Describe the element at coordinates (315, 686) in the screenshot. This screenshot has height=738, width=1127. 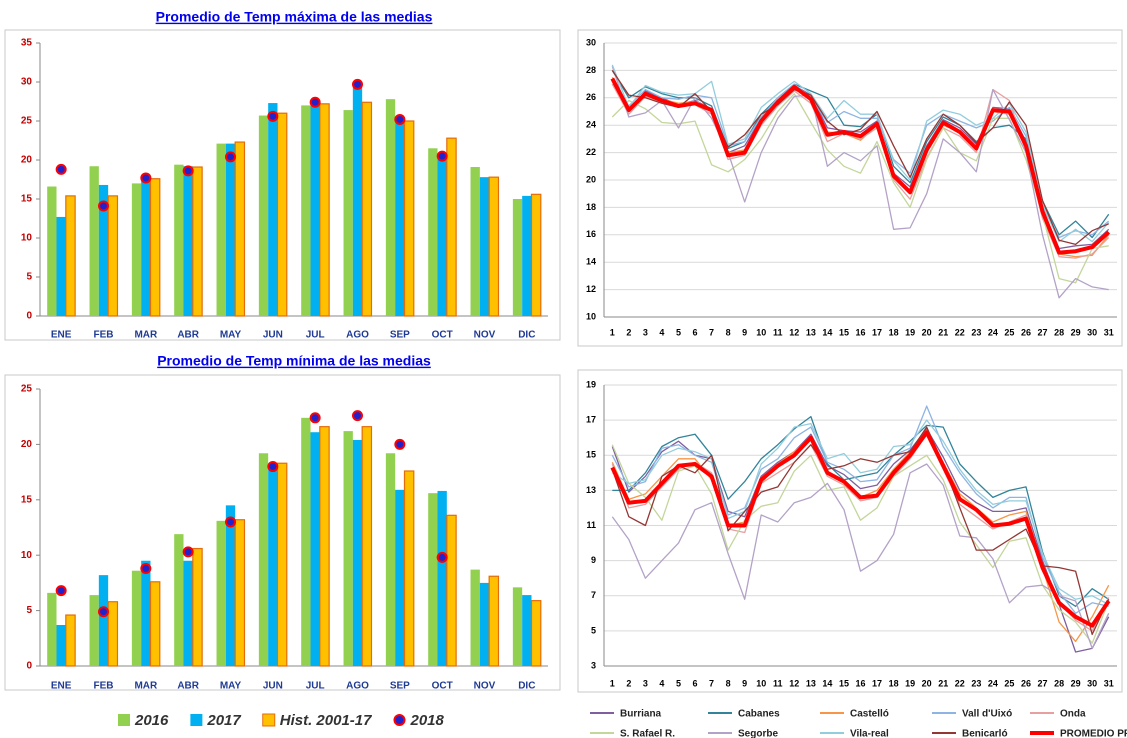
I see `x-tick-label: JUL` at that location.